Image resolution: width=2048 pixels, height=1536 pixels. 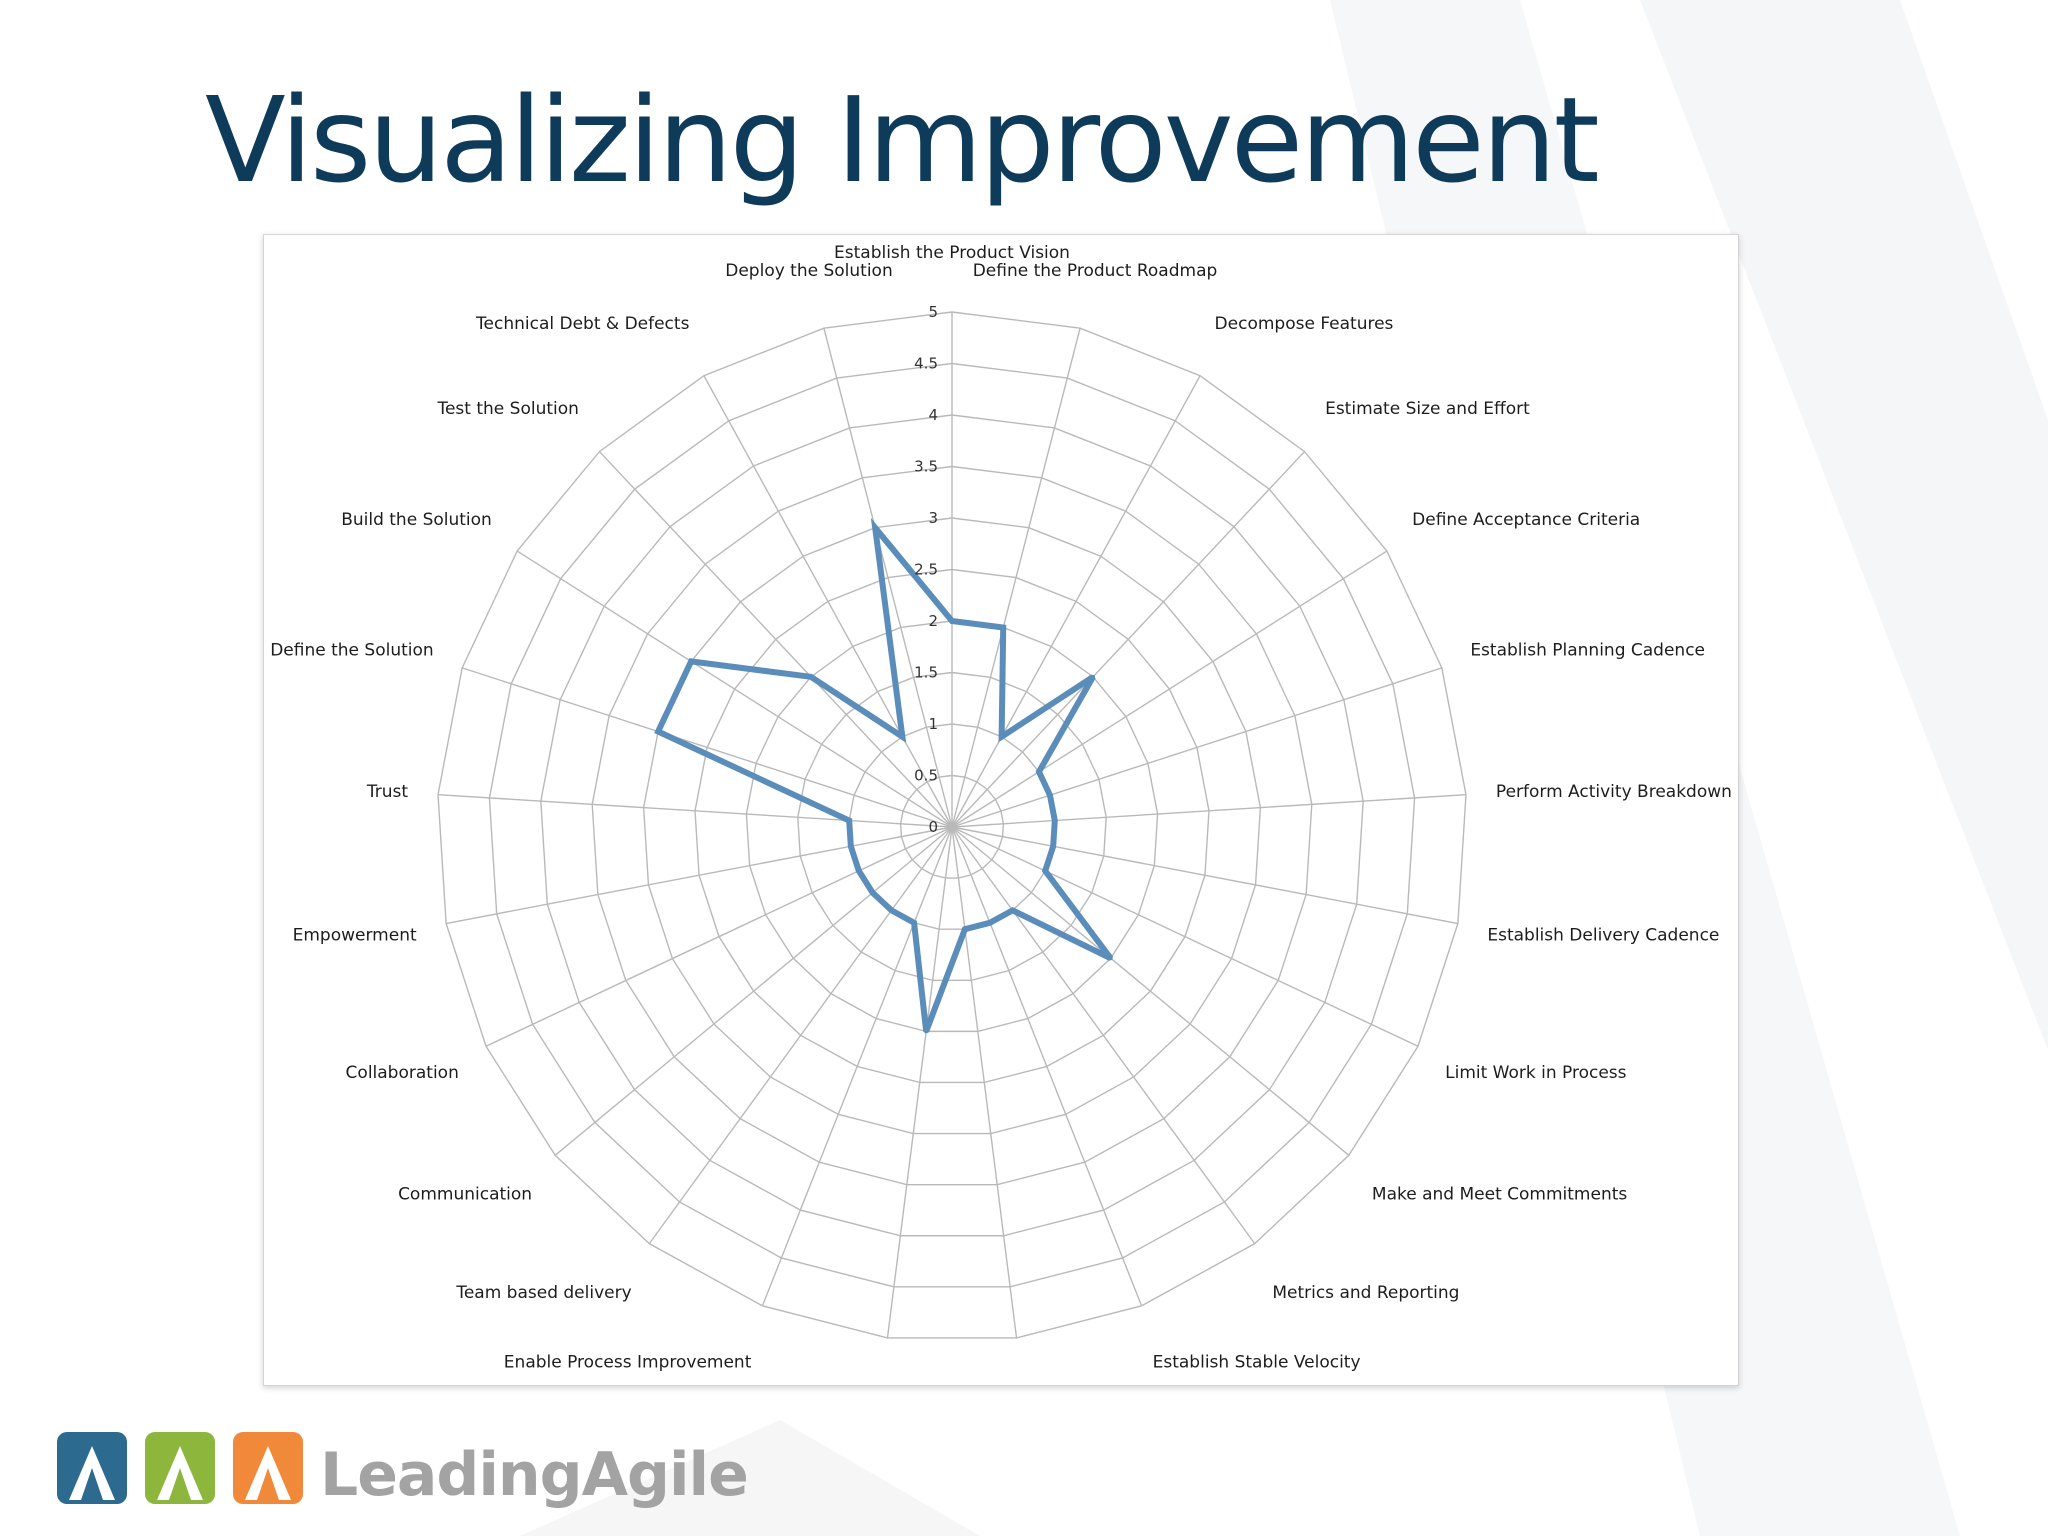 What do you see at coordinates (809, 271) in the screenshot?
I see `category-label: Deploy the Solution` at bounding box center [809, 271].